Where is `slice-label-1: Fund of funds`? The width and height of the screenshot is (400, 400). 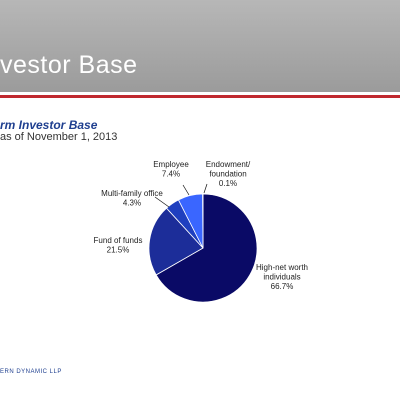
slice-label-1: Fund of funds is located at coordinates (118, 240).